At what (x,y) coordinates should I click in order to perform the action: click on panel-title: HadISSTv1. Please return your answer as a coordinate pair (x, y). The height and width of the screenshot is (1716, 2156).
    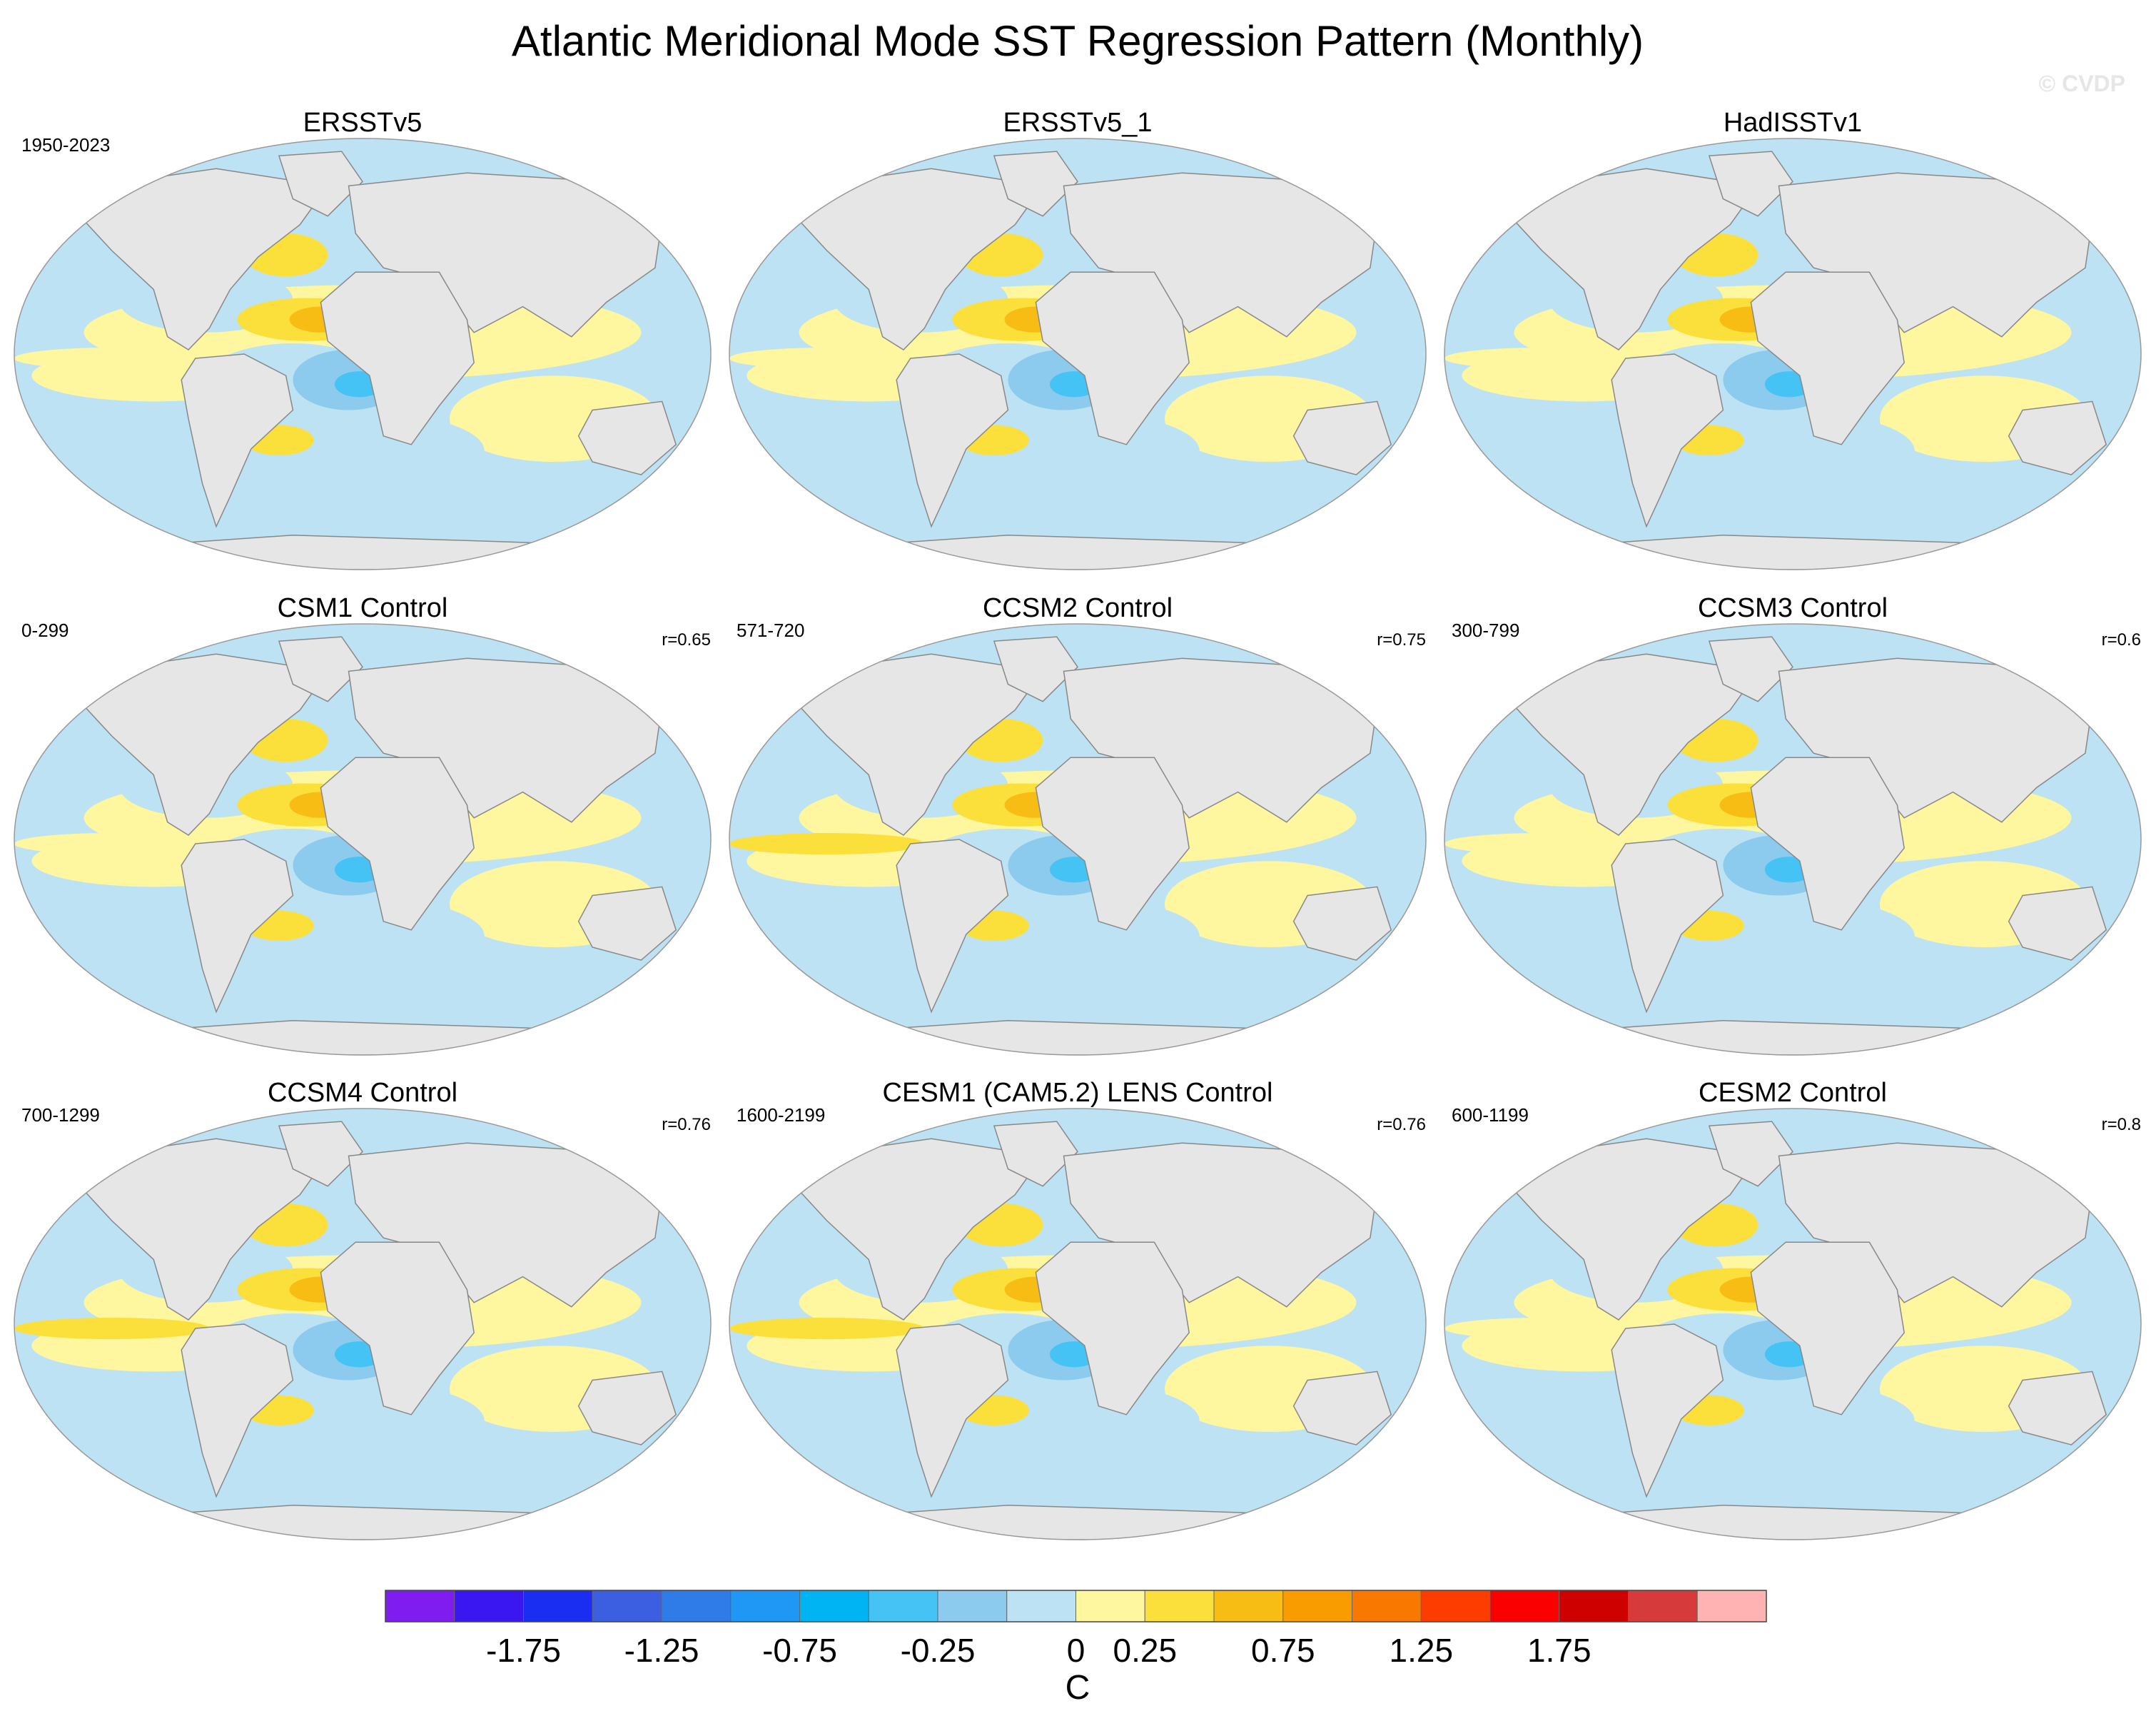
    Looking at the image, I should click on (1793, 123).